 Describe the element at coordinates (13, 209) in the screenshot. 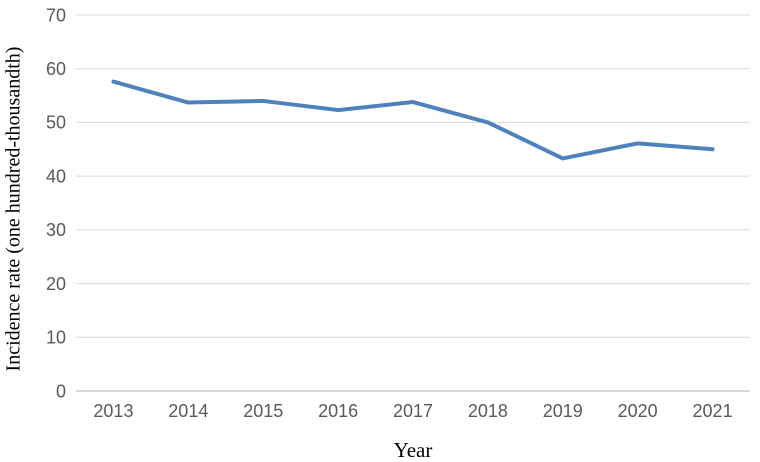

I see `y-axis-title: Incidence rate (one hundred-thousandth)` at that location.